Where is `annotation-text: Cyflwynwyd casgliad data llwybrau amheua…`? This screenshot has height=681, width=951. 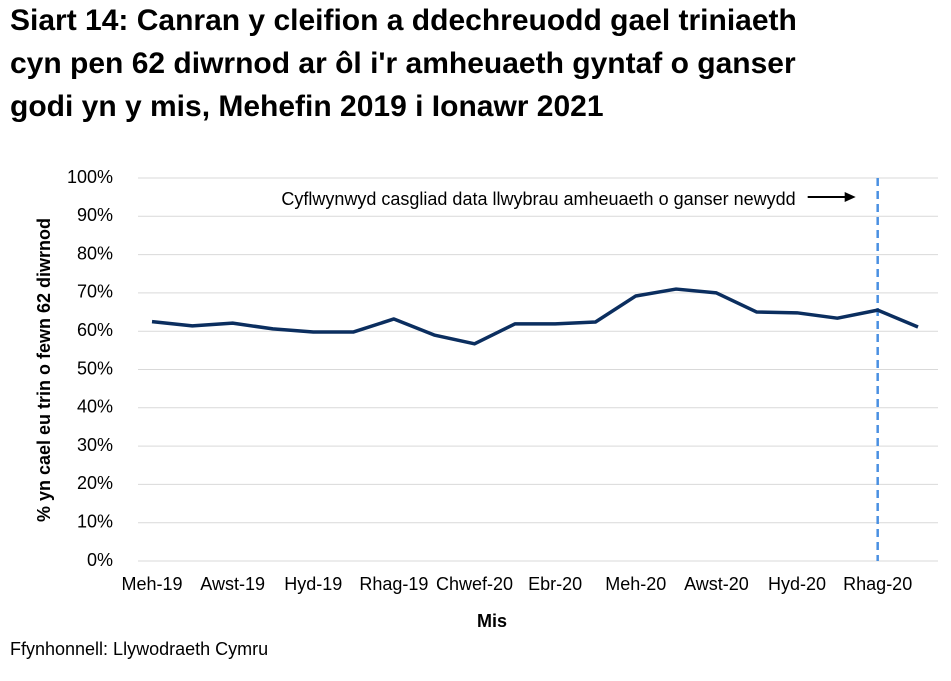 annotation-text: Cyflwynwyd casgliad data llwybrau amheua… is located at coordinates (538, 199).